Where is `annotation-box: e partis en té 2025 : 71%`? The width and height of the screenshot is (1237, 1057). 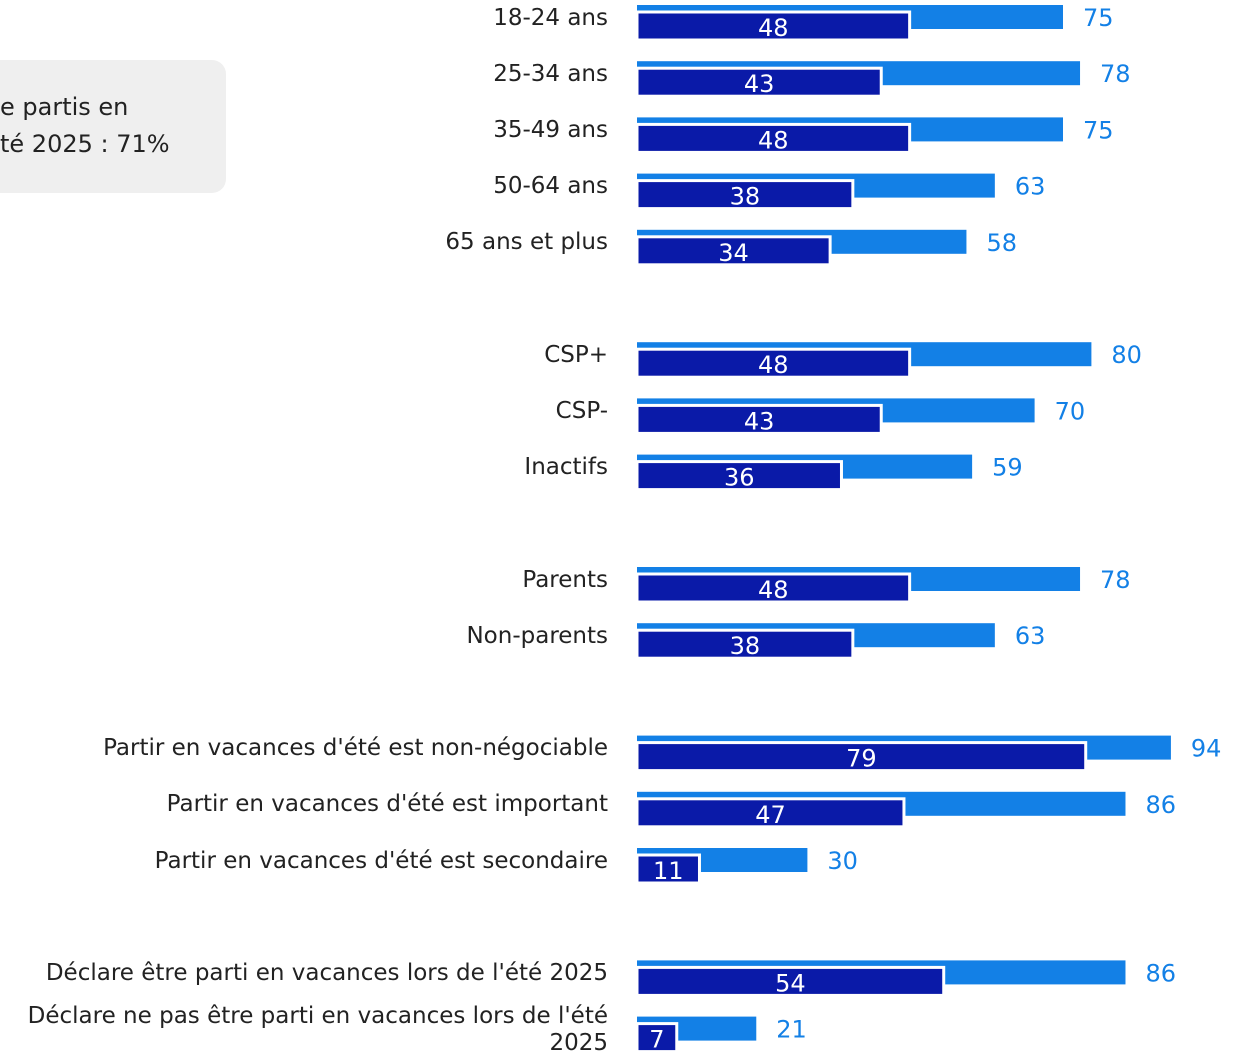 annotation-box: e partis en té 2025 : 71% is located at coordinates (113, 126).